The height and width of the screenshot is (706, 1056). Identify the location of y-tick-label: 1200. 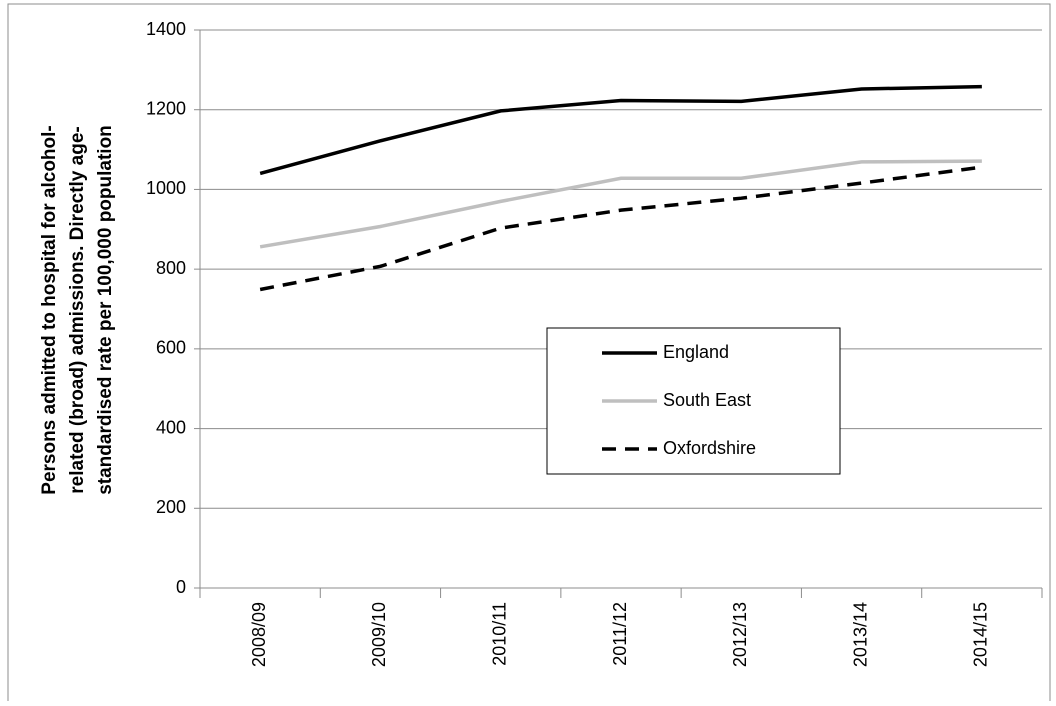
(166, 108).